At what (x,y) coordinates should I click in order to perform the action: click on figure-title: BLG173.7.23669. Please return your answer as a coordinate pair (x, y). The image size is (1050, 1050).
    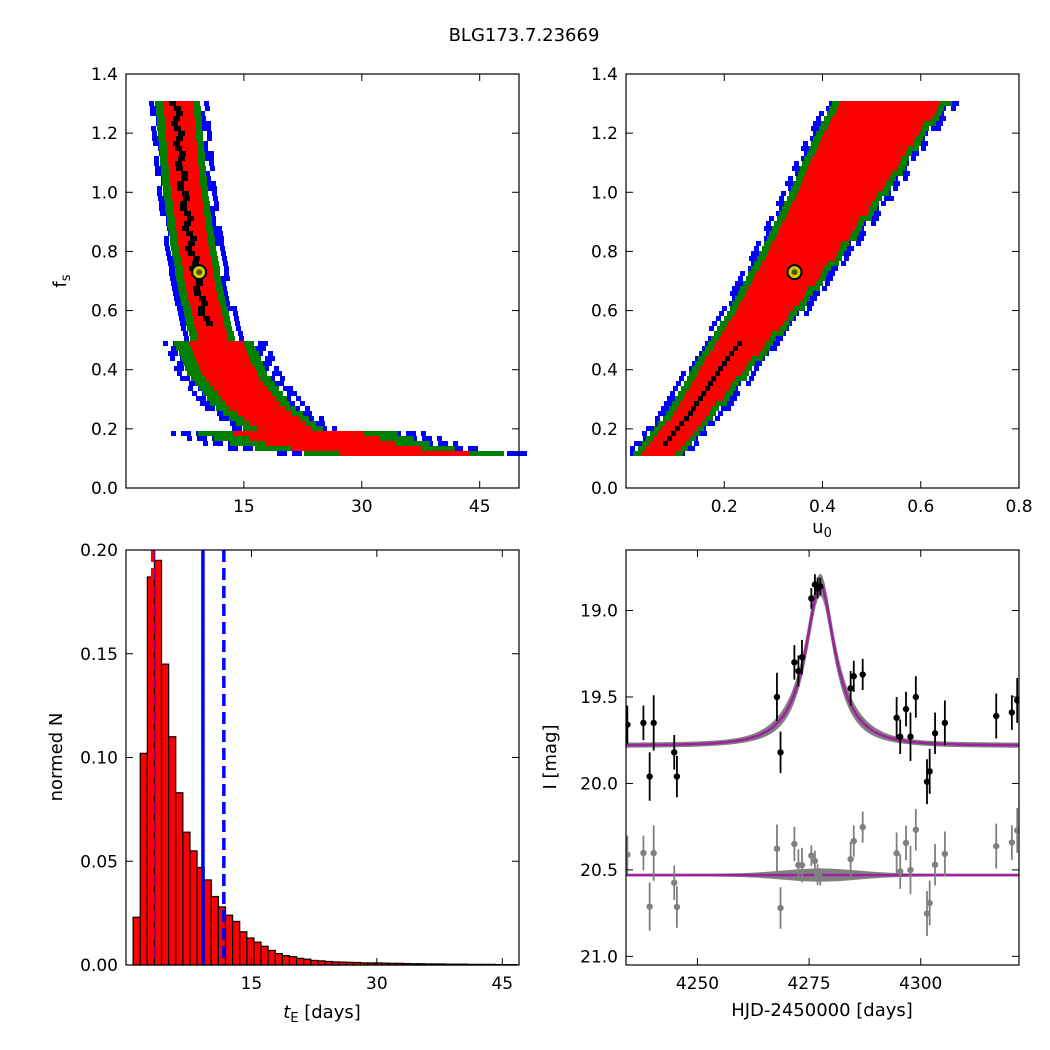
    Looking at the image, I should click on (524, 35).